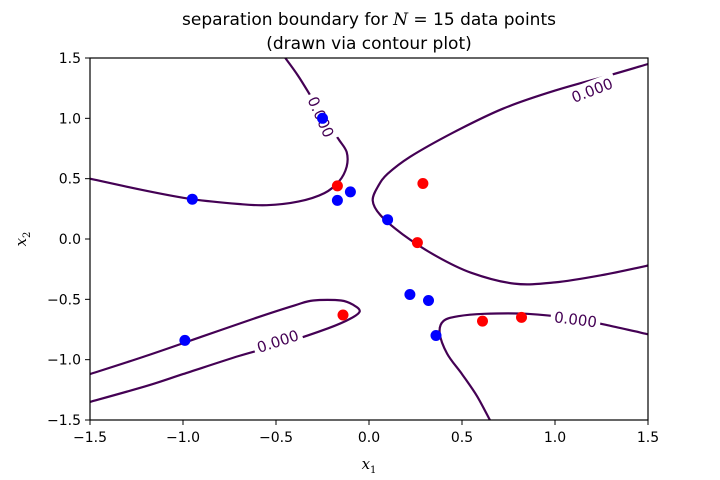 The image size is (720, 480). What do you see at coordinates (70, 119) in the screenshot?
I see `y-tick-label: 1.0` at bounding box center [70, 119].